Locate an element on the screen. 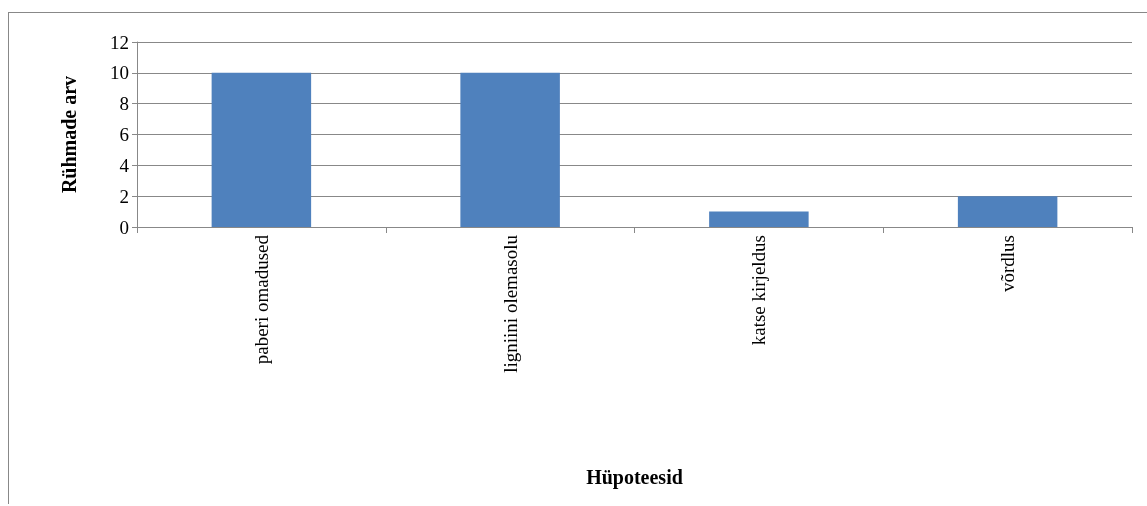 This screenshot has width=1147, height=506. y-tick-label: 10 is located at coordinates (119, 73).